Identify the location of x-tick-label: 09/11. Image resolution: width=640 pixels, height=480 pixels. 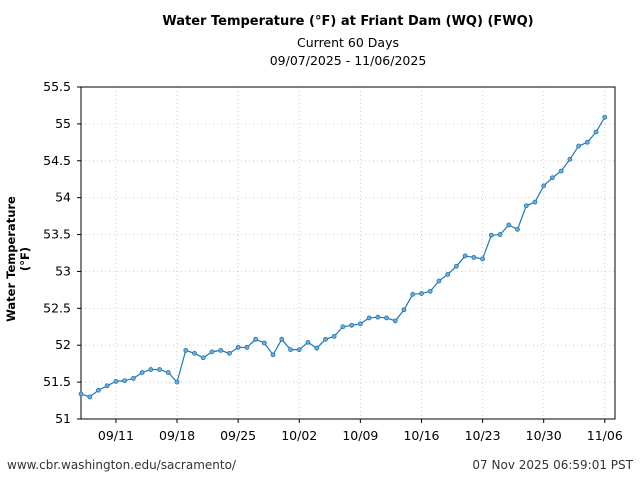
(116, 435).